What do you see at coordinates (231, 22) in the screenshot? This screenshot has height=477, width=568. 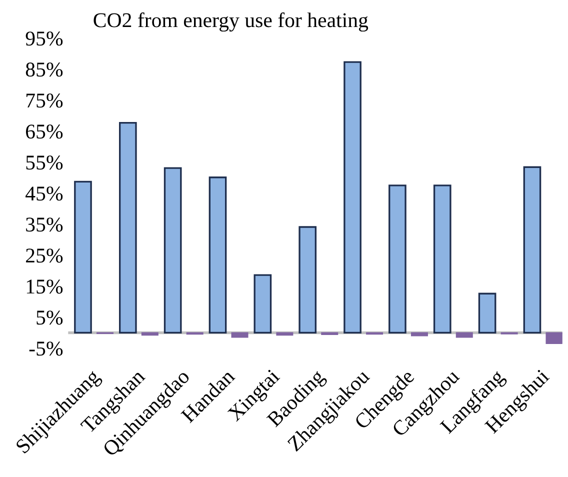 I see `chart-title: CO2 from energy use for heating` at bounding box center [231, 22].